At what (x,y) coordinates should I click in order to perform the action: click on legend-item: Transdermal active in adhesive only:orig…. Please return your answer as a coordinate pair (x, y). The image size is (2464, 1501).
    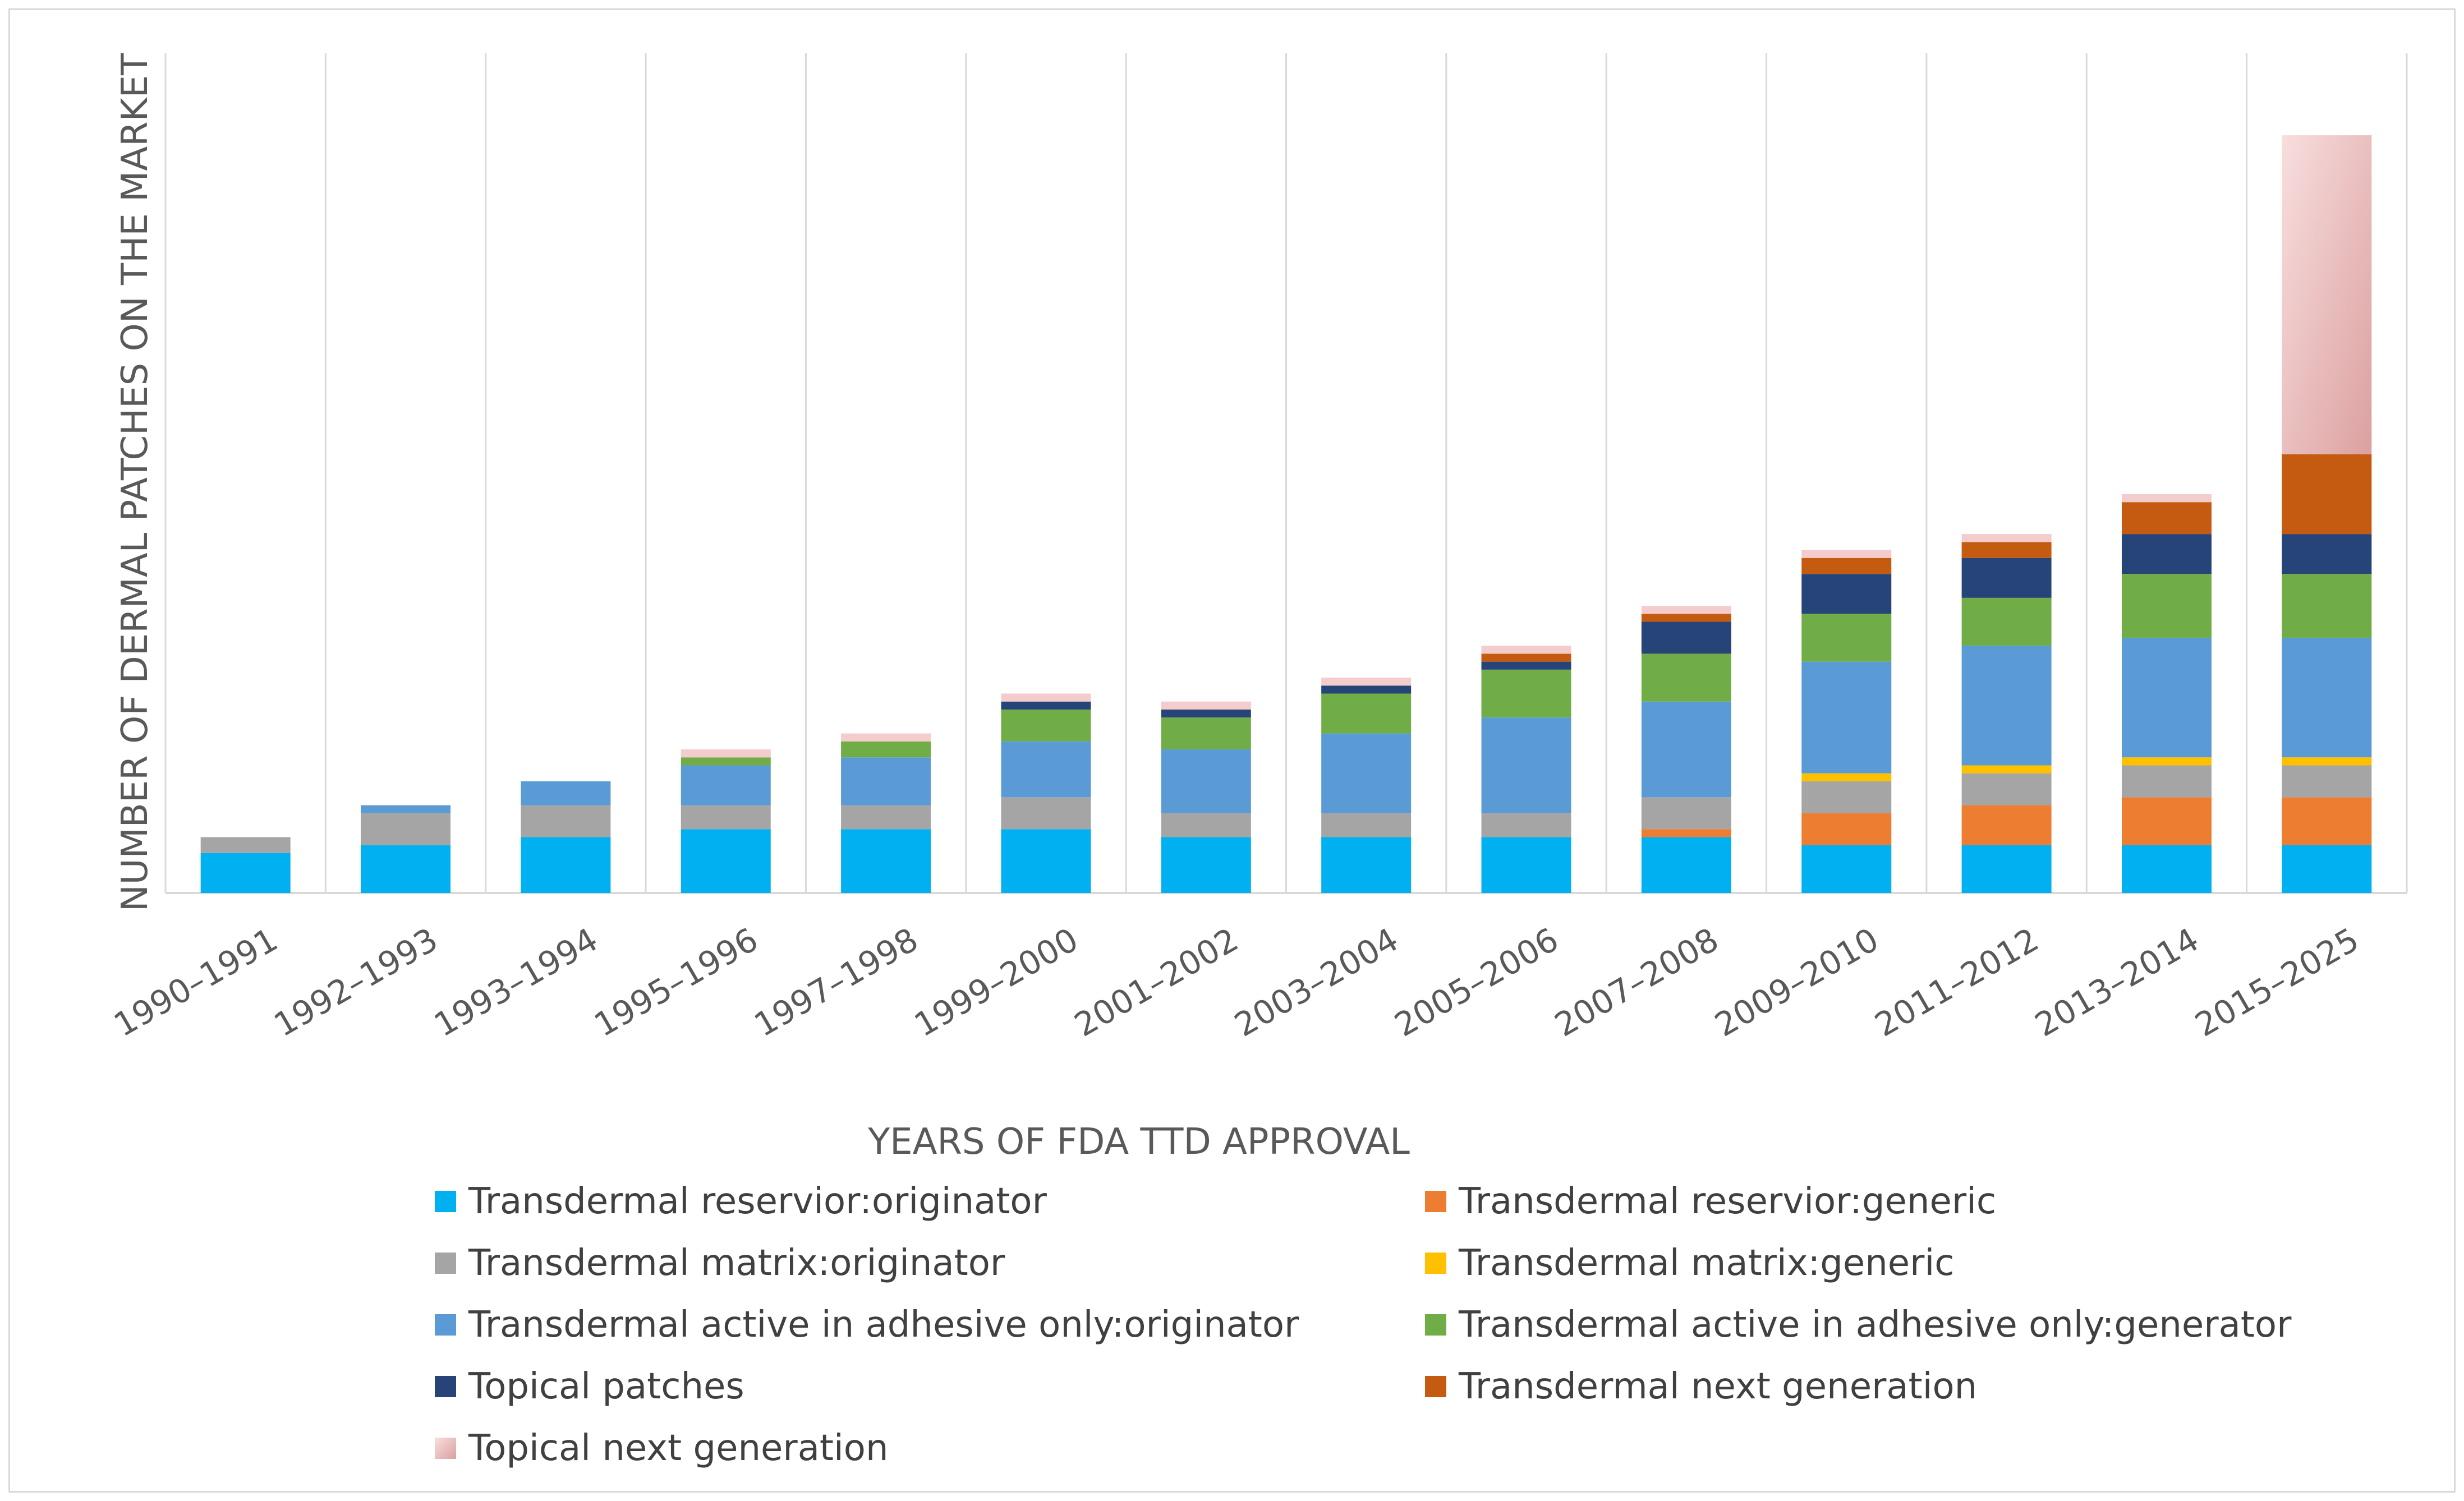
    Looking at the image, I should click on (867, 1325).